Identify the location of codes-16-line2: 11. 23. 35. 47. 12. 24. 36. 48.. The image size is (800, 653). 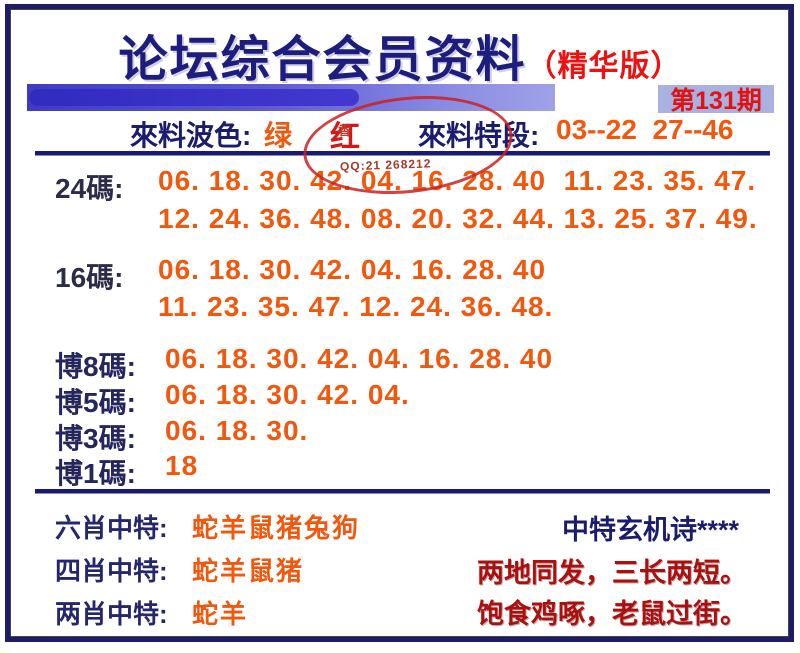
(356, 306).